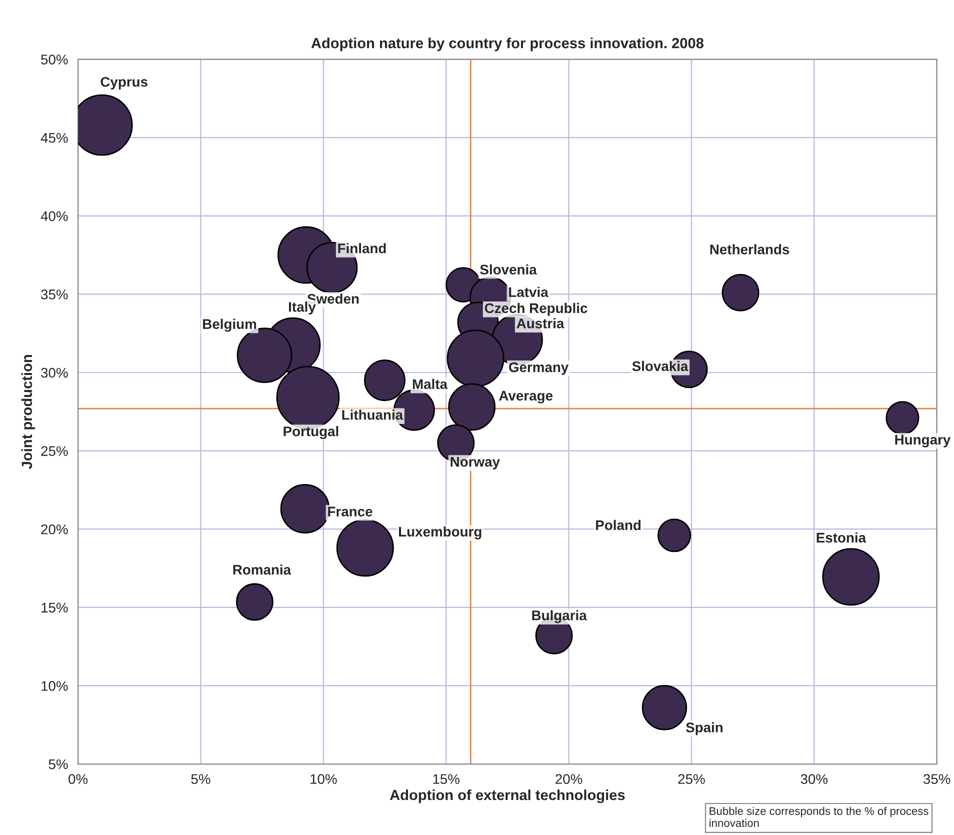 The width and height of the screenshot is (954, 835). What do you see at coordinates (539, 368) in the screenshot?
I see `annotation: Germany` at bounding box center [539, 368].